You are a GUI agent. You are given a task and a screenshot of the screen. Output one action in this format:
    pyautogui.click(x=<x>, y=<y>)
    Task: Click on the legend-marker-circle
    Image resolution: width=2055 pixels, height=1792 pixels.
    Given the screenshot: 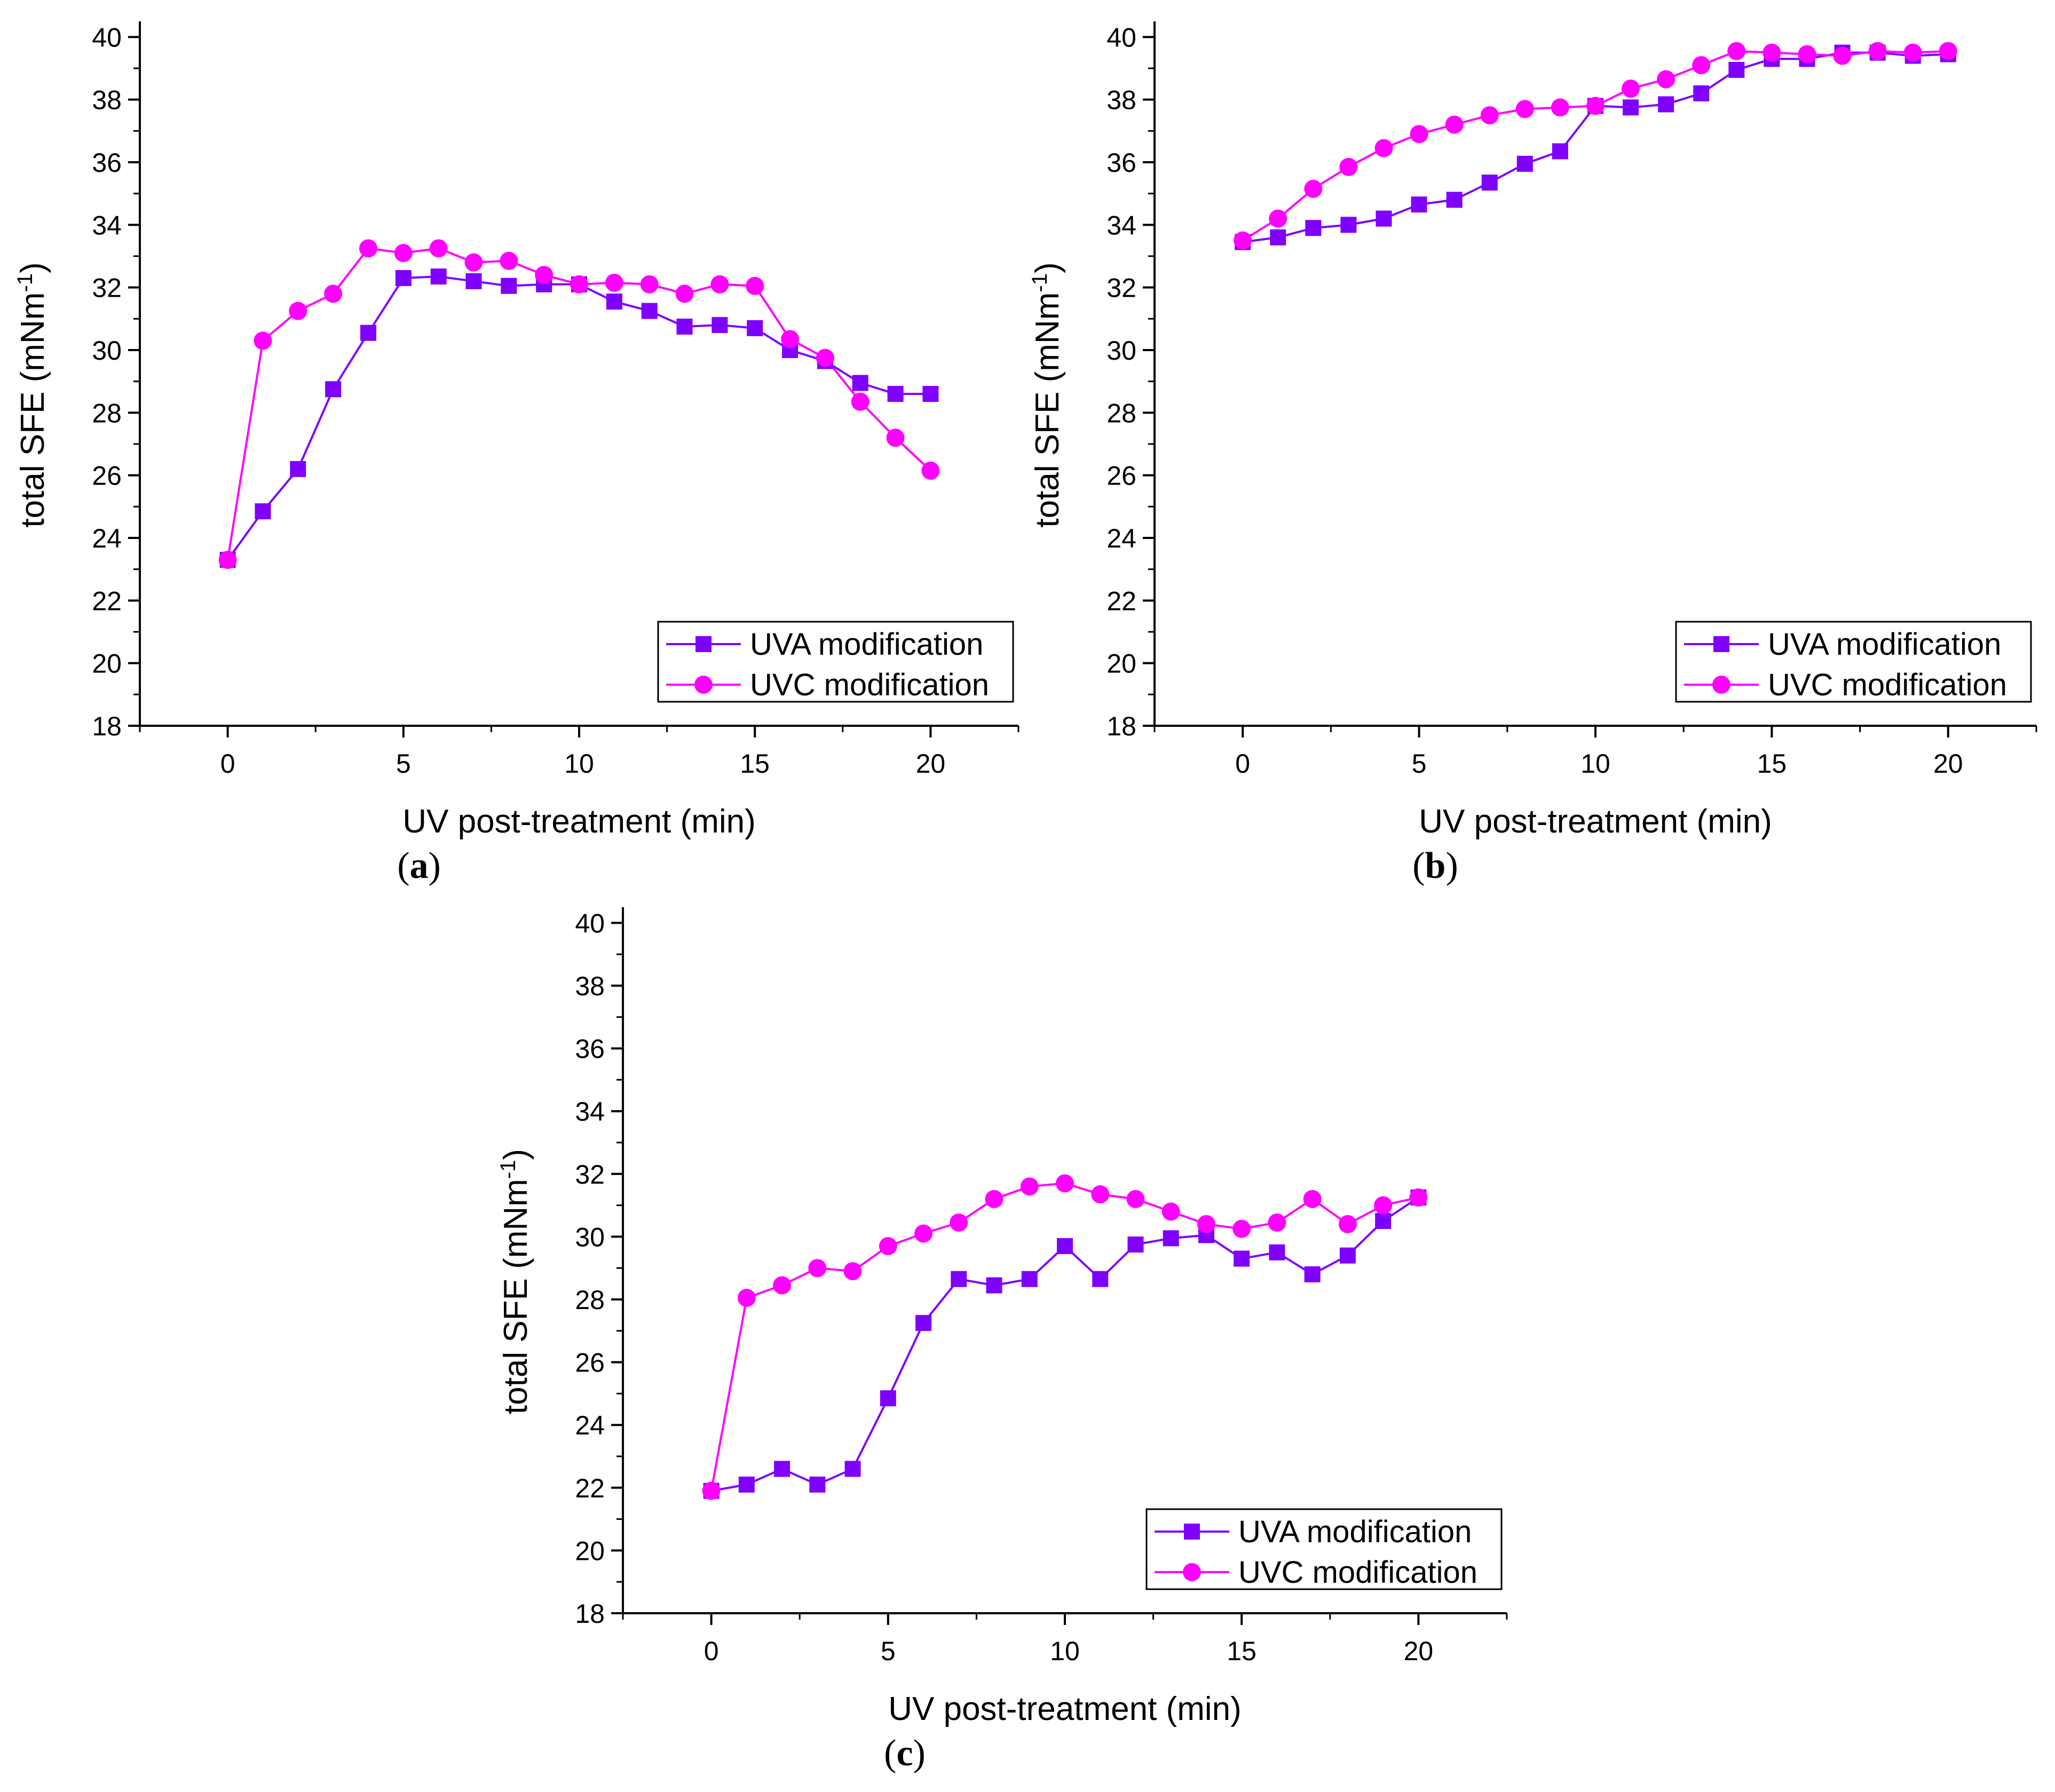 What is the action you would take?
    pyautogui.click(x=1721, y=685)
    